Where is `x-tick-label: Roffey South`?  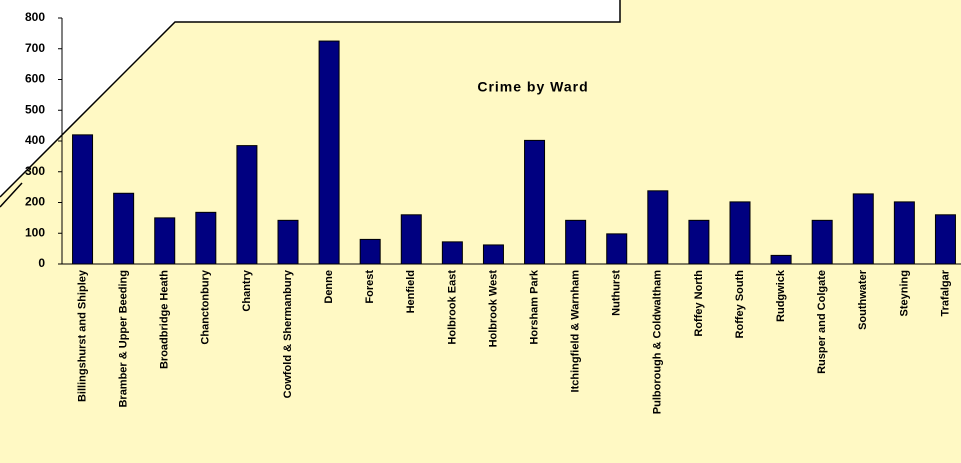 x-tick-label: Roffey South is located at coordinates (740, 304).